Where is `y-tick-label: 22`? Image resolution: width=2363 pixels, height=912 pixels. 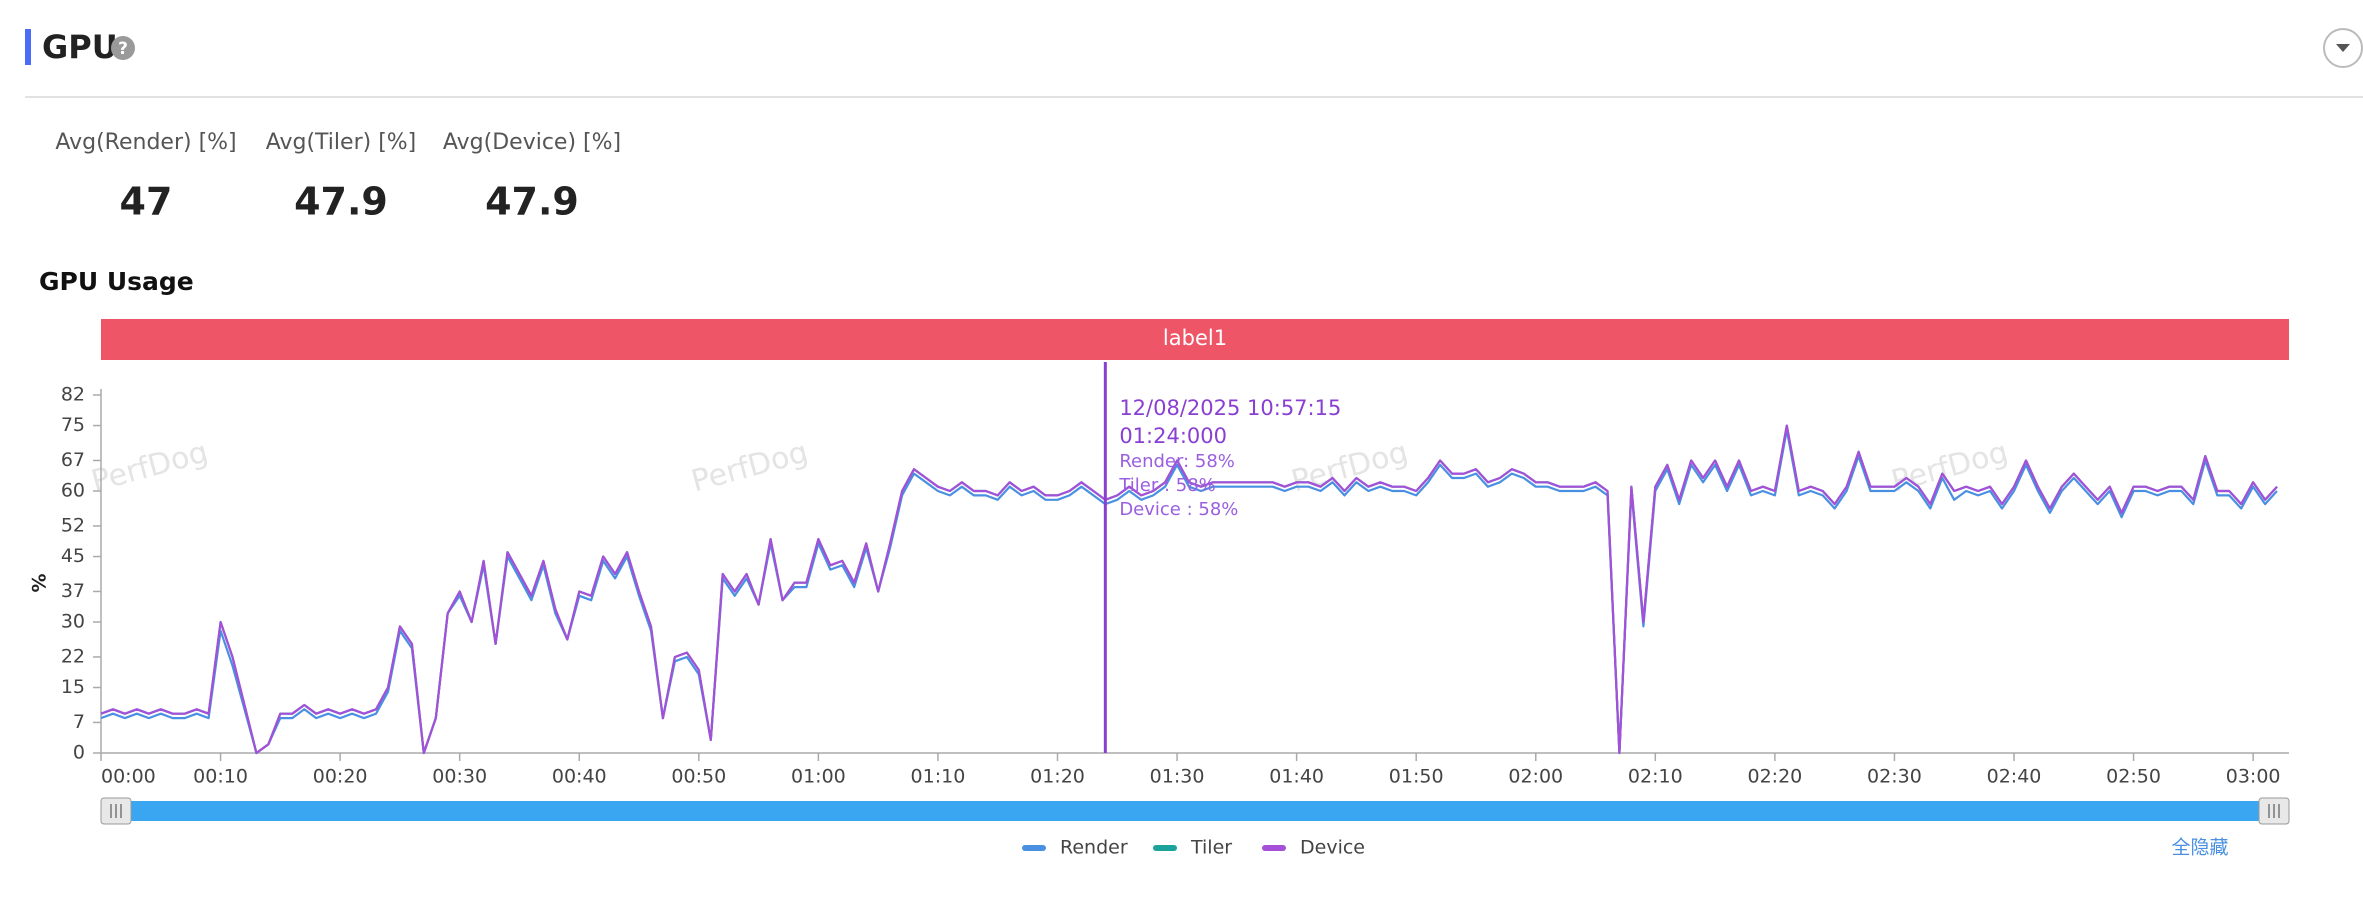
y-tick-label: 22 is located at coordinates (73, 656).